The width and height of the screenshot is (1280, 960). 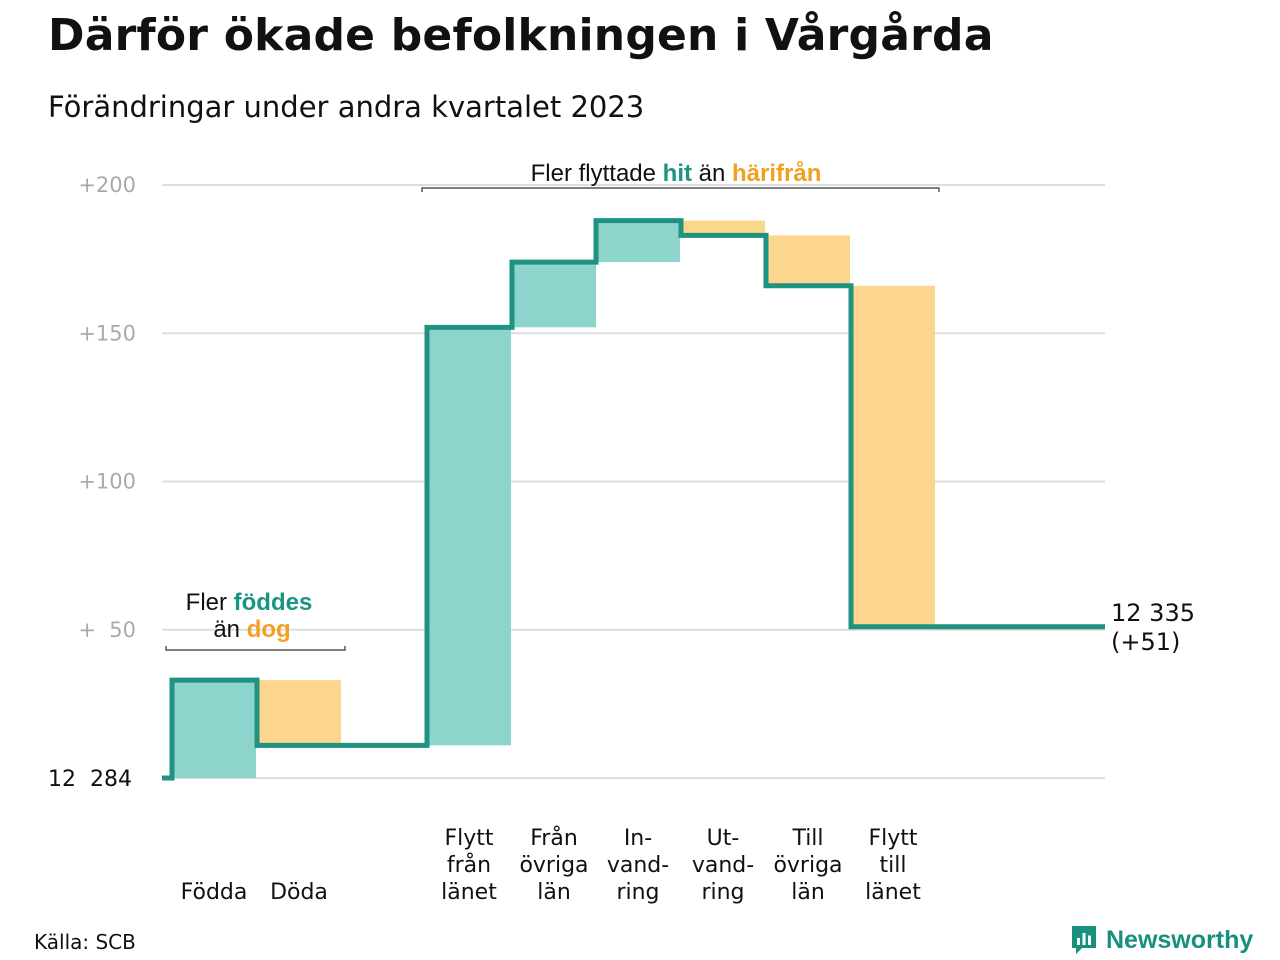 What do you see at coordinates (107, 630) in the screenshot?
I see `y-tick-label: + 50` at bounding box center [107, 630].